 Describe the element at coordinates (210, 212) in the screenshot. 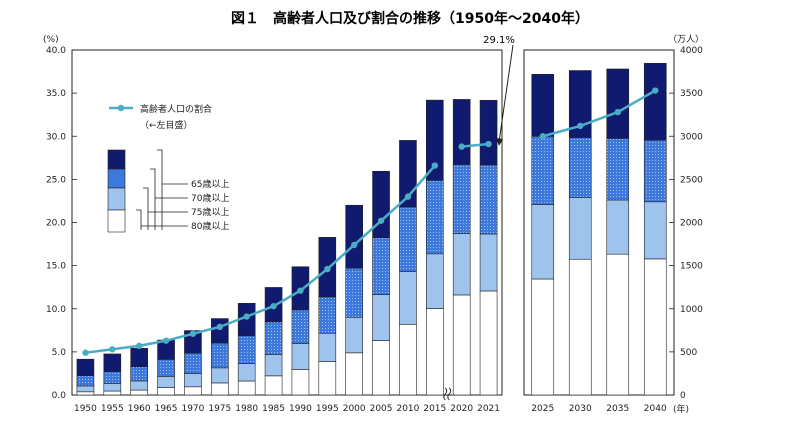

I see `legend-label-75: 75歳以上` at that location.